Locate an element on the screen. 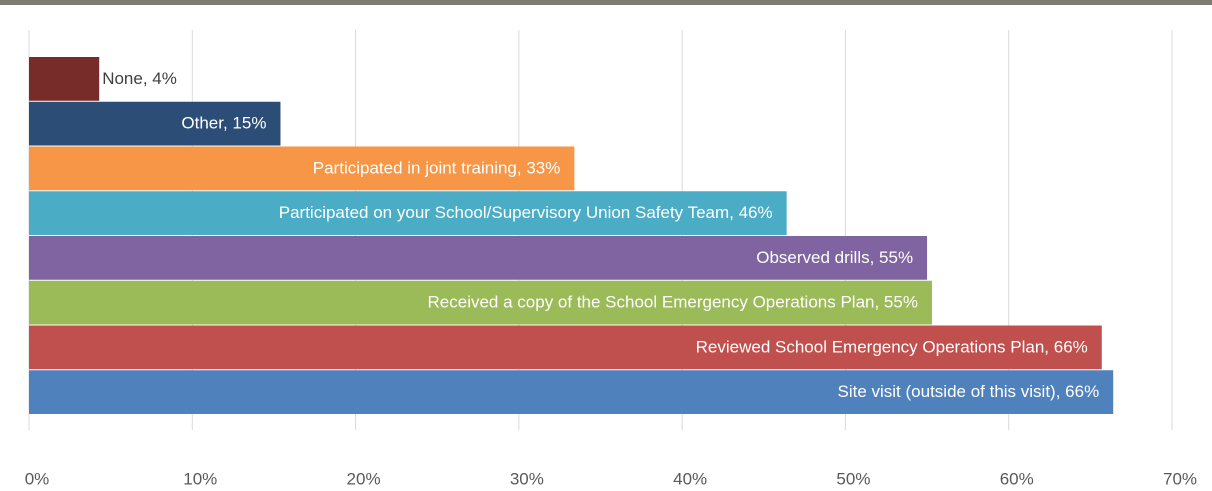 The height and width of the screenshot is (491, 1212). data-label: Site visit (outside of this visit), 66% is located at coordinates (968, 391).